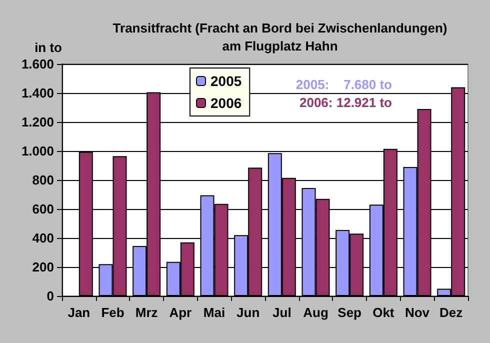 This screenshot has width=490, height=343. What do you see at coordinates (214, 312) in the screenshot?
I see `x-tick-label: Mai` at bounding box center [214, 312].